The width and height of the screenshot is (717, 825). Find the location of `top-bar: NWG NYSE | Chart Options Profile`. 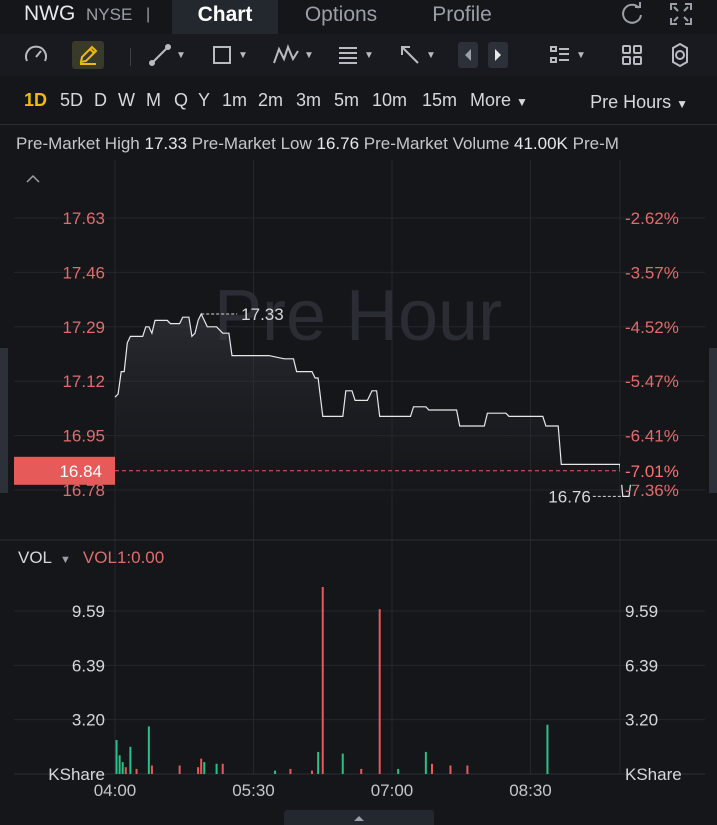

top-bar: NWG NYSE | Chart Options Profile is located at coordinates (358, 17).